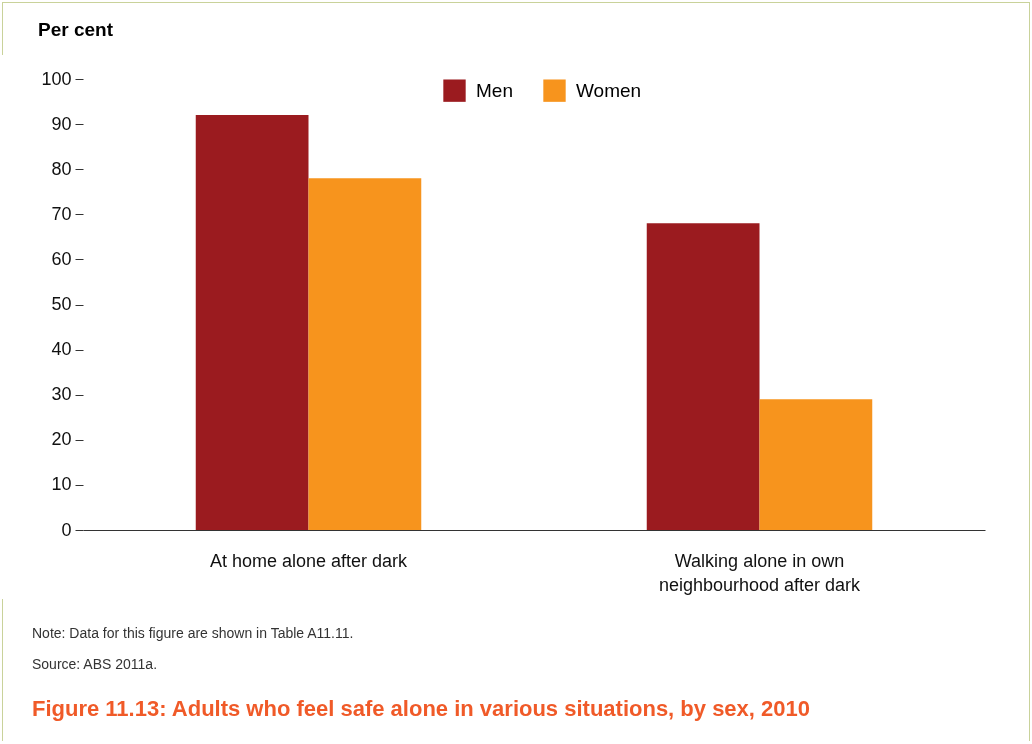  Describe the element at coordinates (421, 709) in the screenshot. I see `text: Figure 11.13: Adults who feel safe alone in various situations, by sex, 2010` at that location.